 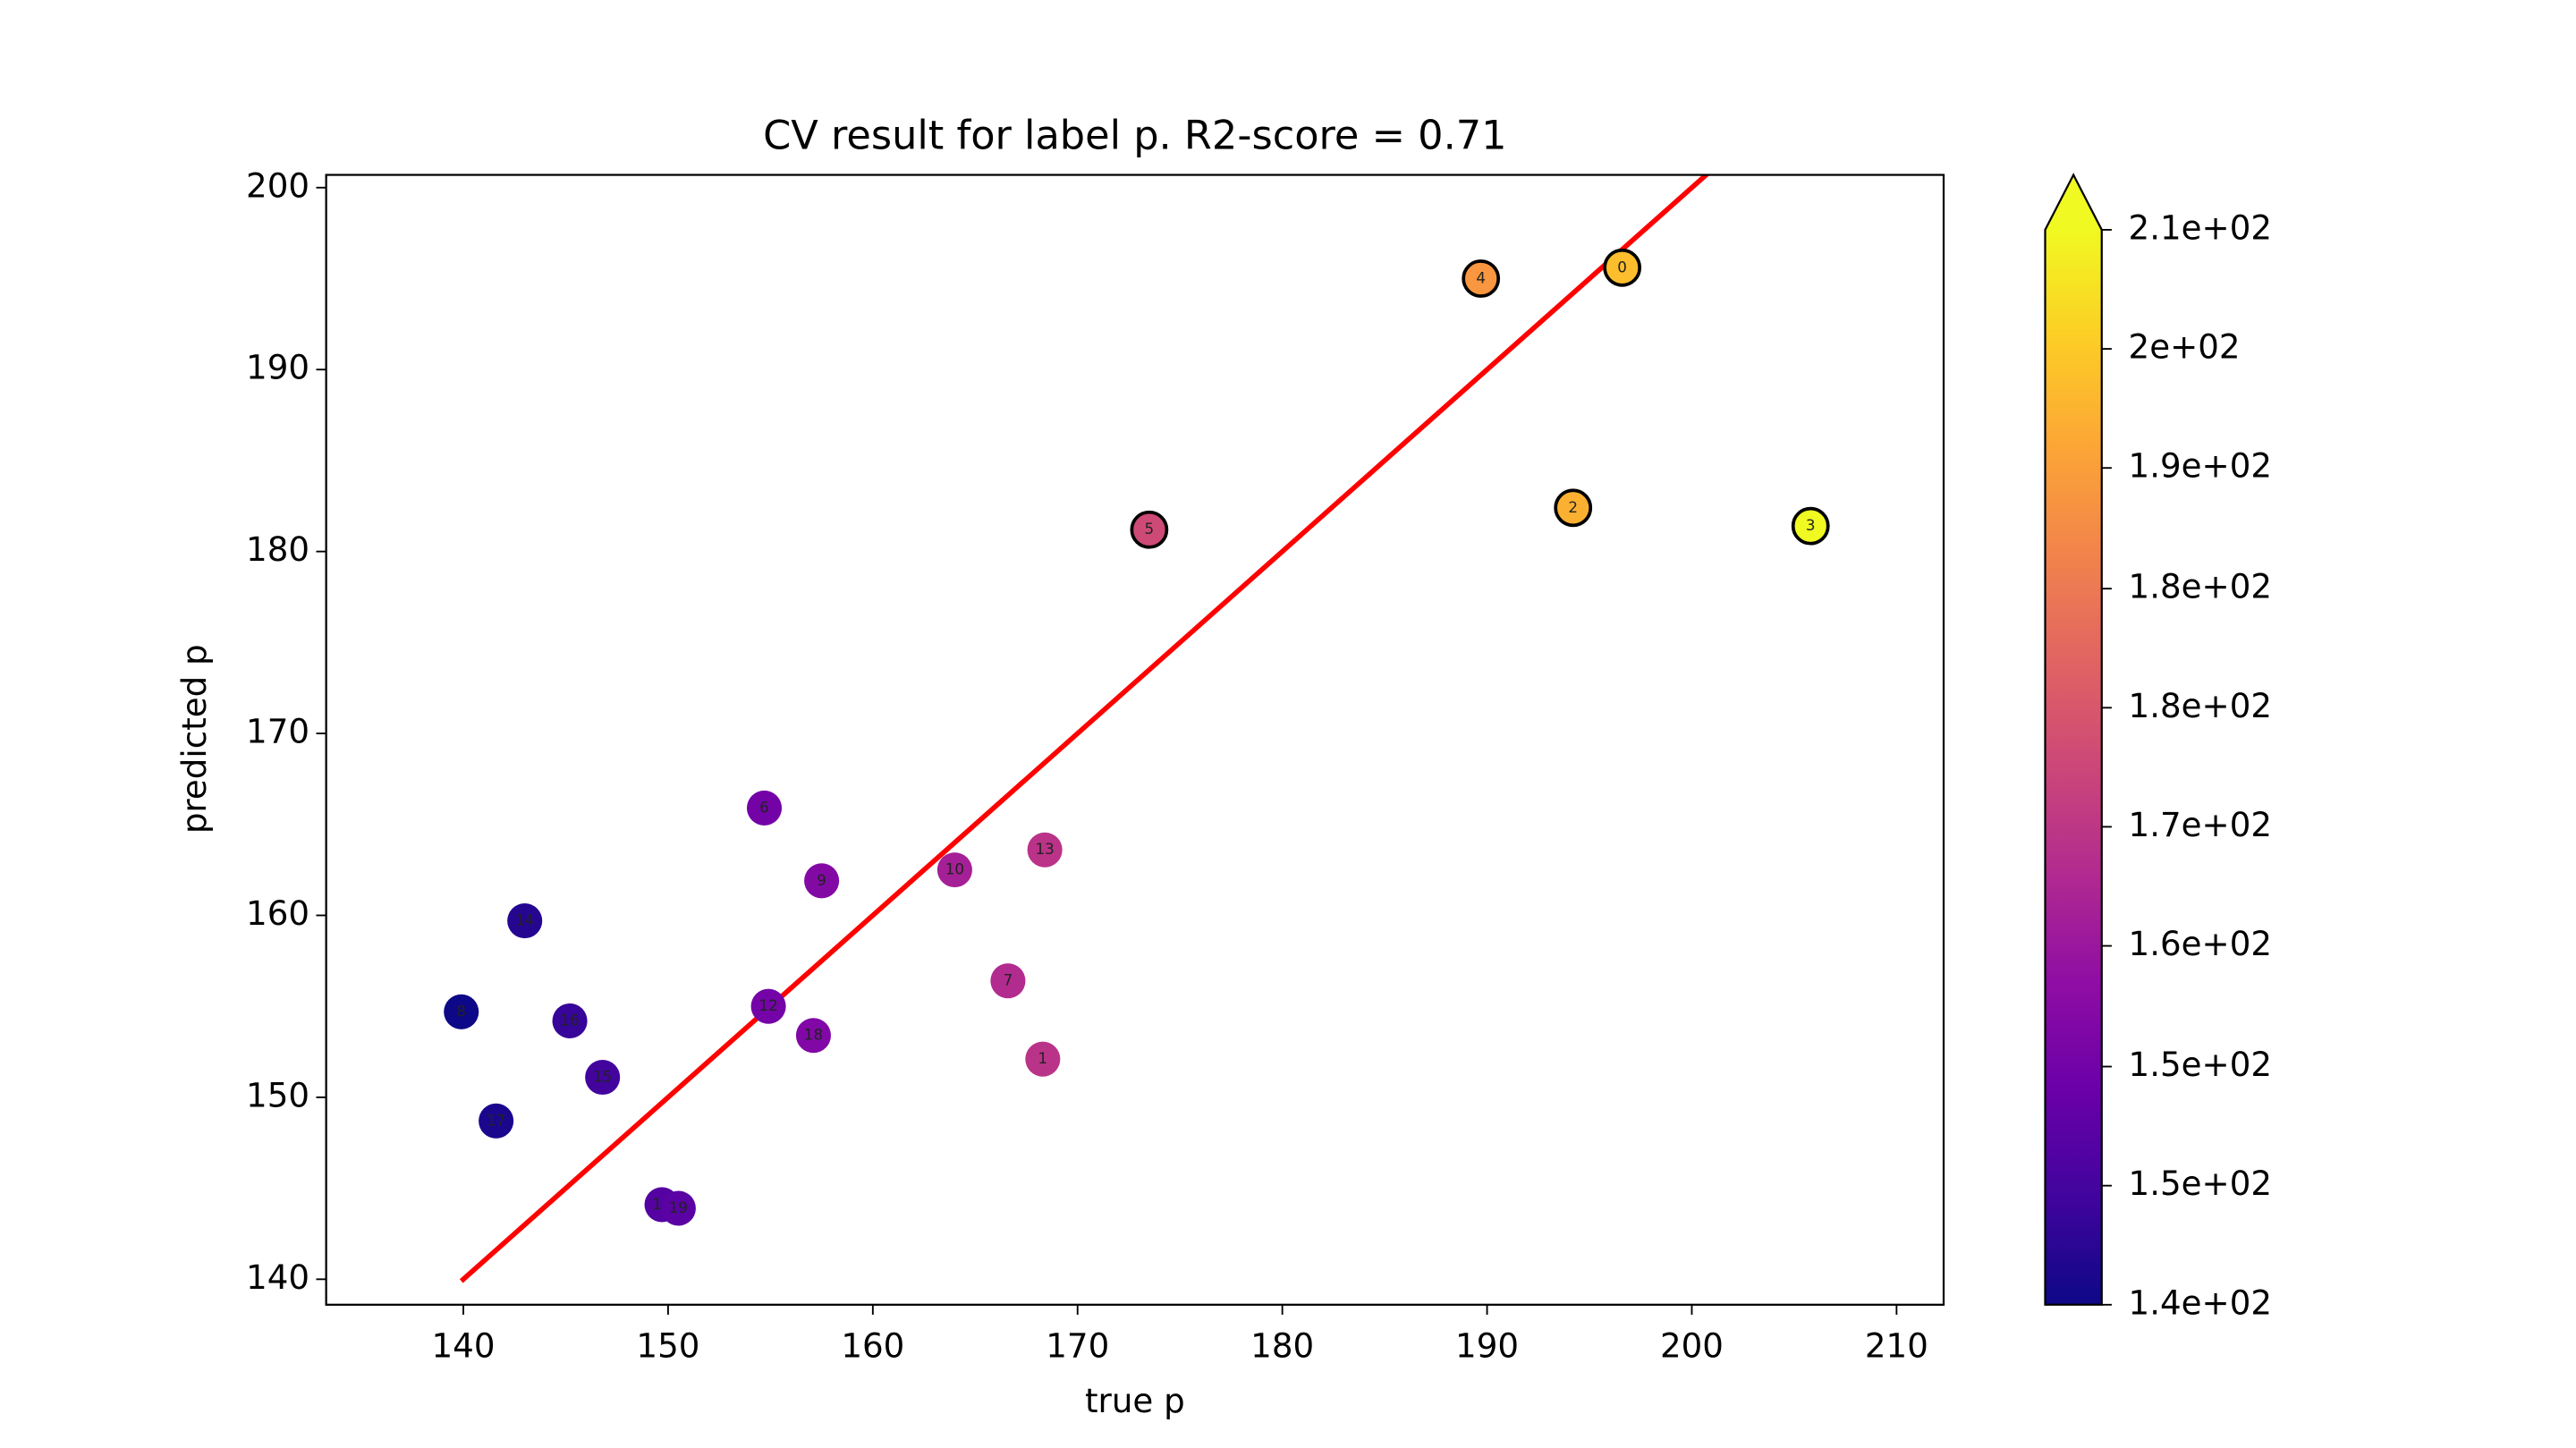 I want to click on point-label: 9, so click(x=821, y=880).